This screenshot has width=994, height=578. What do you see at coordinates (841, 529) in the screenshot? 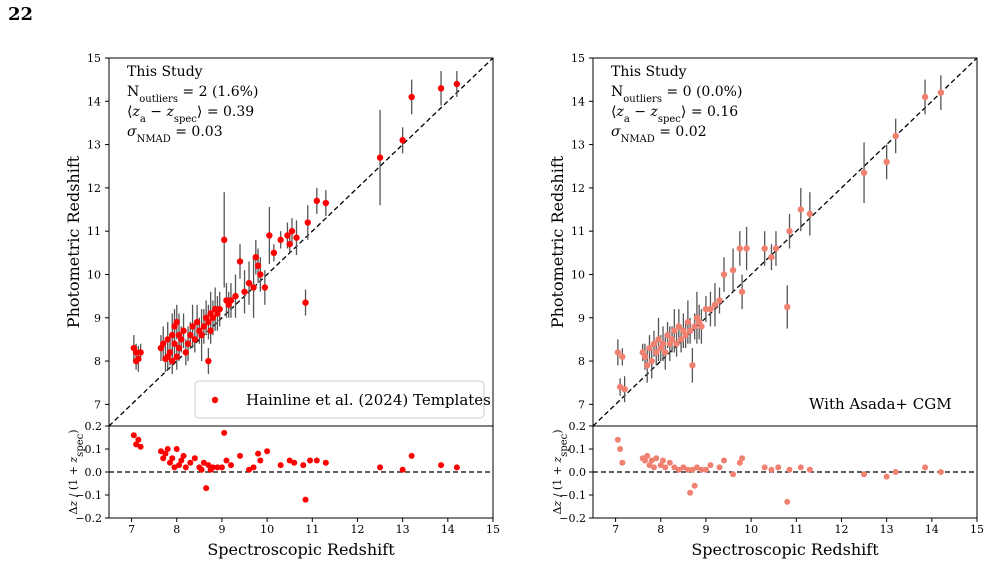
I see `x-tick-label: 12` at bounding box center [841, 529].